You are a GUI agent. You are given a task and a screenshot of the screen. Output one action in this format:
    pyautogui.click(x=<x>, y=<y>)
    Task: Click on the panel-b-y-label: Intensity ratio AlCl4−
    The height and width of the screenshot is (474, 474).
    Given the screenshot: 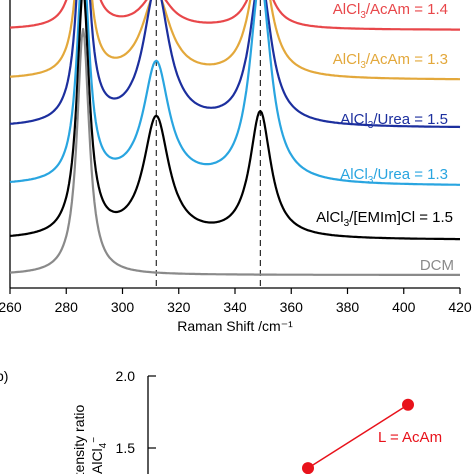 What is the action you would take?
    pyautogui.click(x=90, y=439)
    